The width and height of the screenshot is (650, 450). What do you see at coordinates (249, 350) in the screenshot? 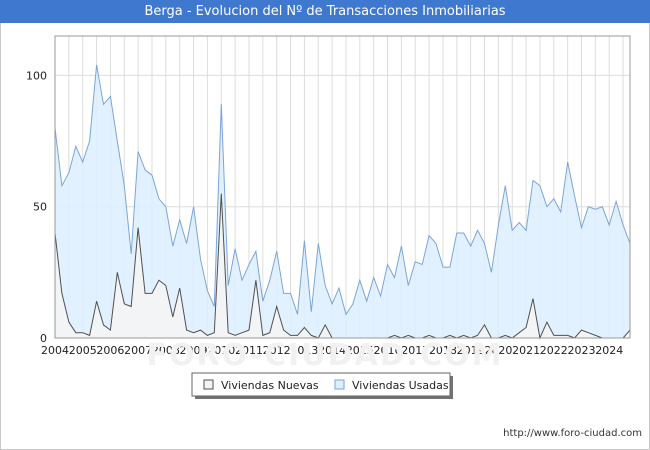
I see `x-tick-label: 2011` at bounding box center [249, 350].